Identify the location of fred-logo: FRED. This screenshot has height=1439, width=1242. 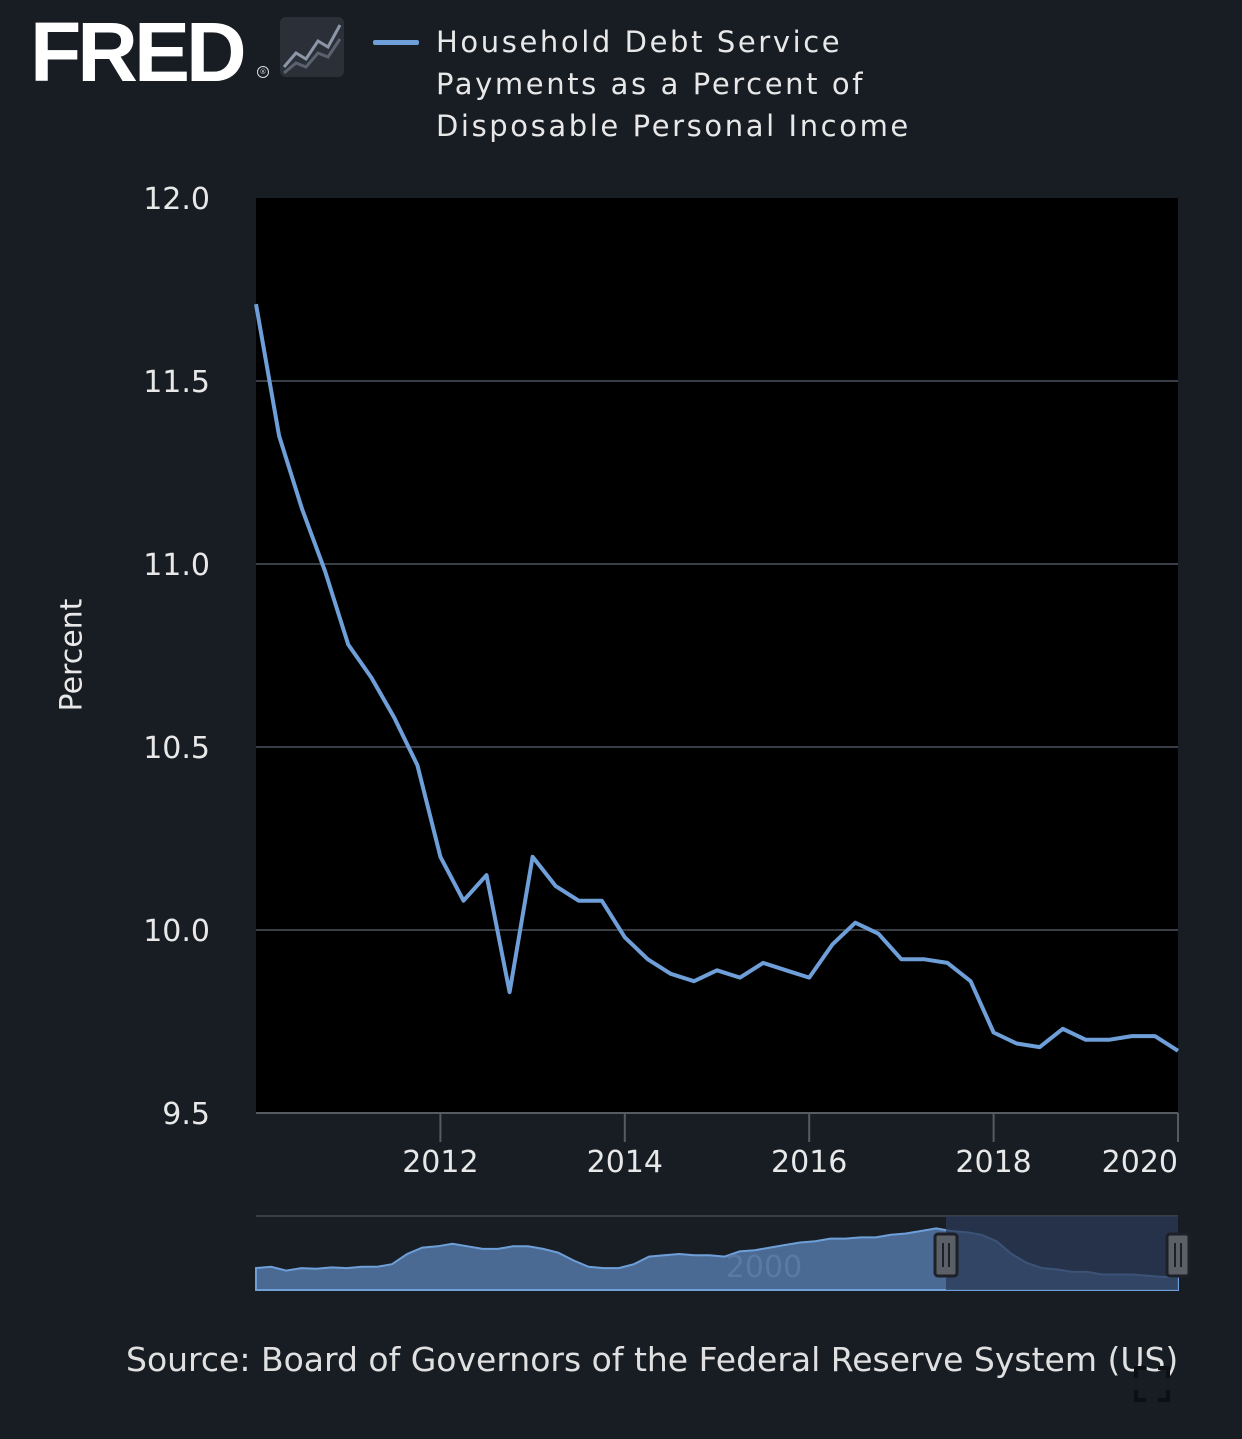
(138, 52).